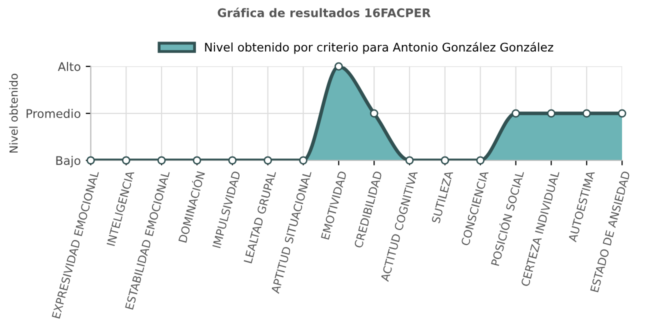  What do you see at coordinates (324, 13) in the screenshot?
I see `chart-title: Gráfica de resultados 16FACPER` at bounding box center [324, 13].